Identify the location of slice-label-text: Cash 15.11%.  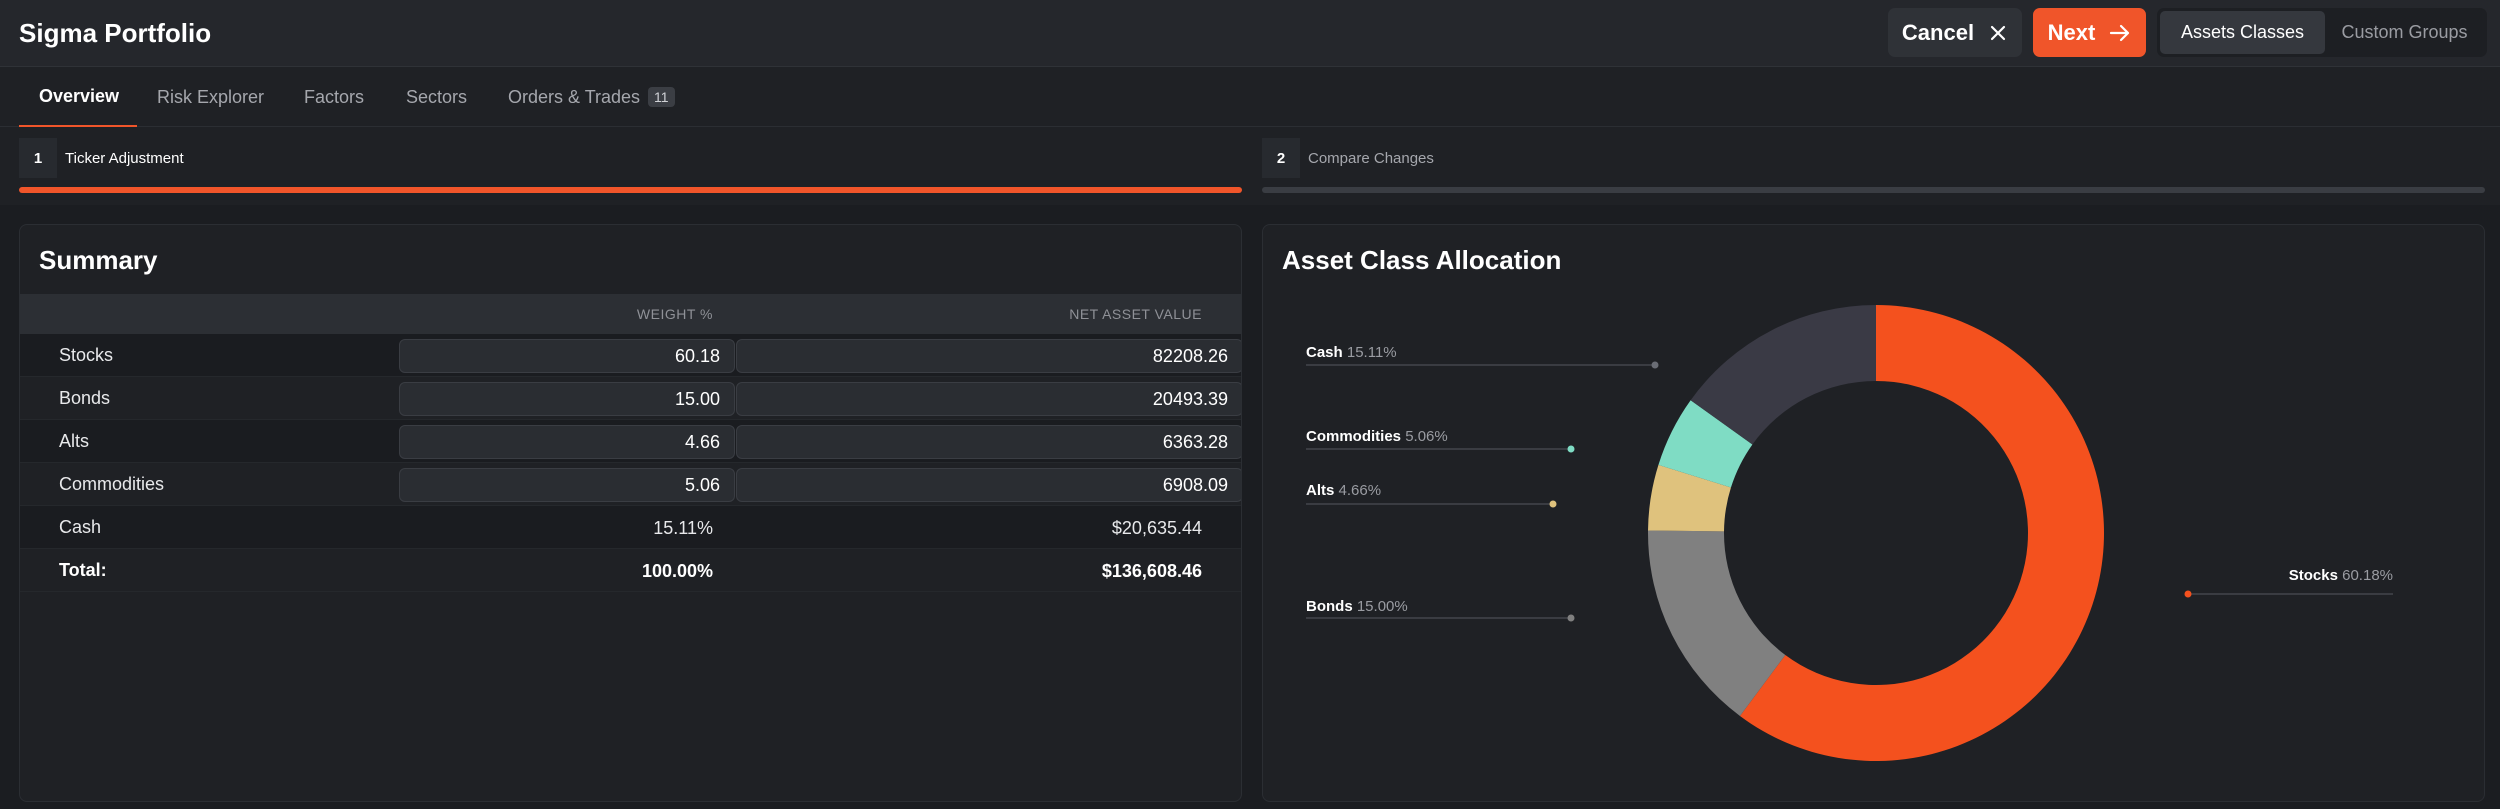
(1351, 352).